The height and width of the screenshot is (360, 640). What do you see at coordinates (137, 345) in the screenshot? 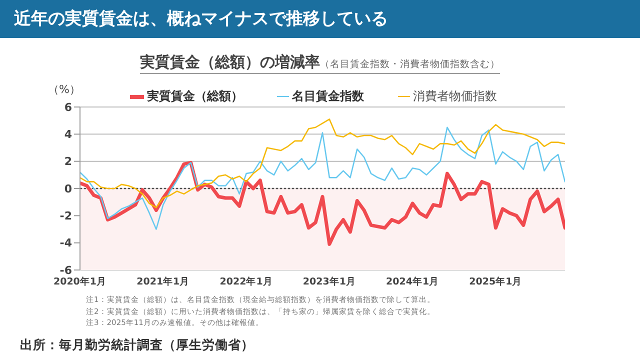
I see `text: 出所：毎月勤労統計調査（厚生労働省）` at bounding box center [137, 345].